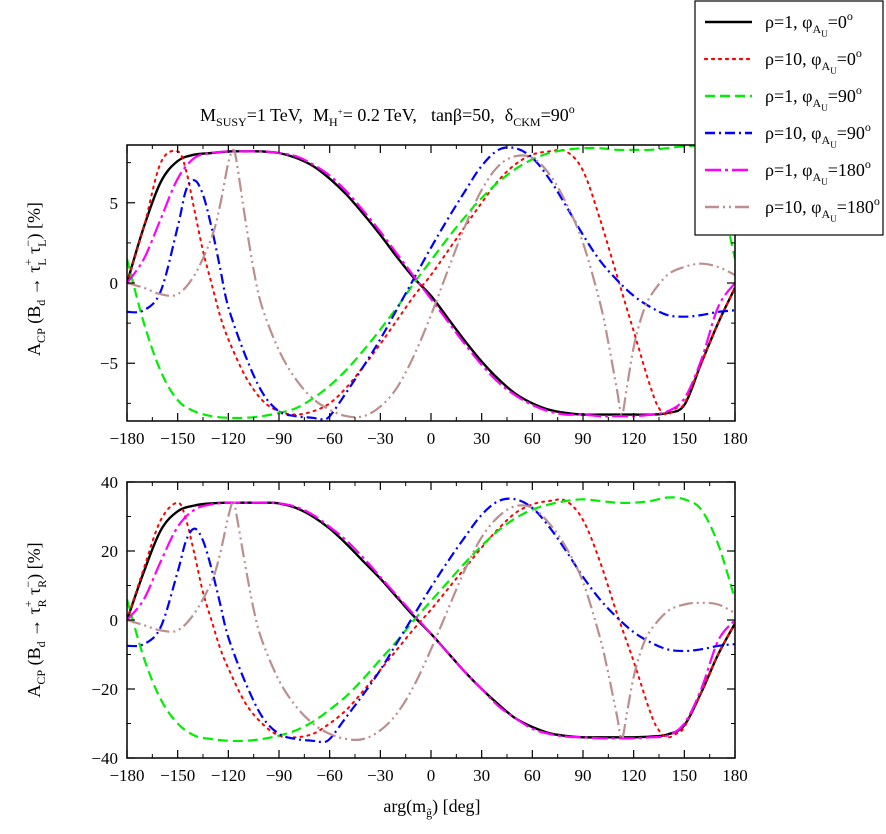  I want to click on legend-label: ρ=10, φAU=90o, so click(818, 135).